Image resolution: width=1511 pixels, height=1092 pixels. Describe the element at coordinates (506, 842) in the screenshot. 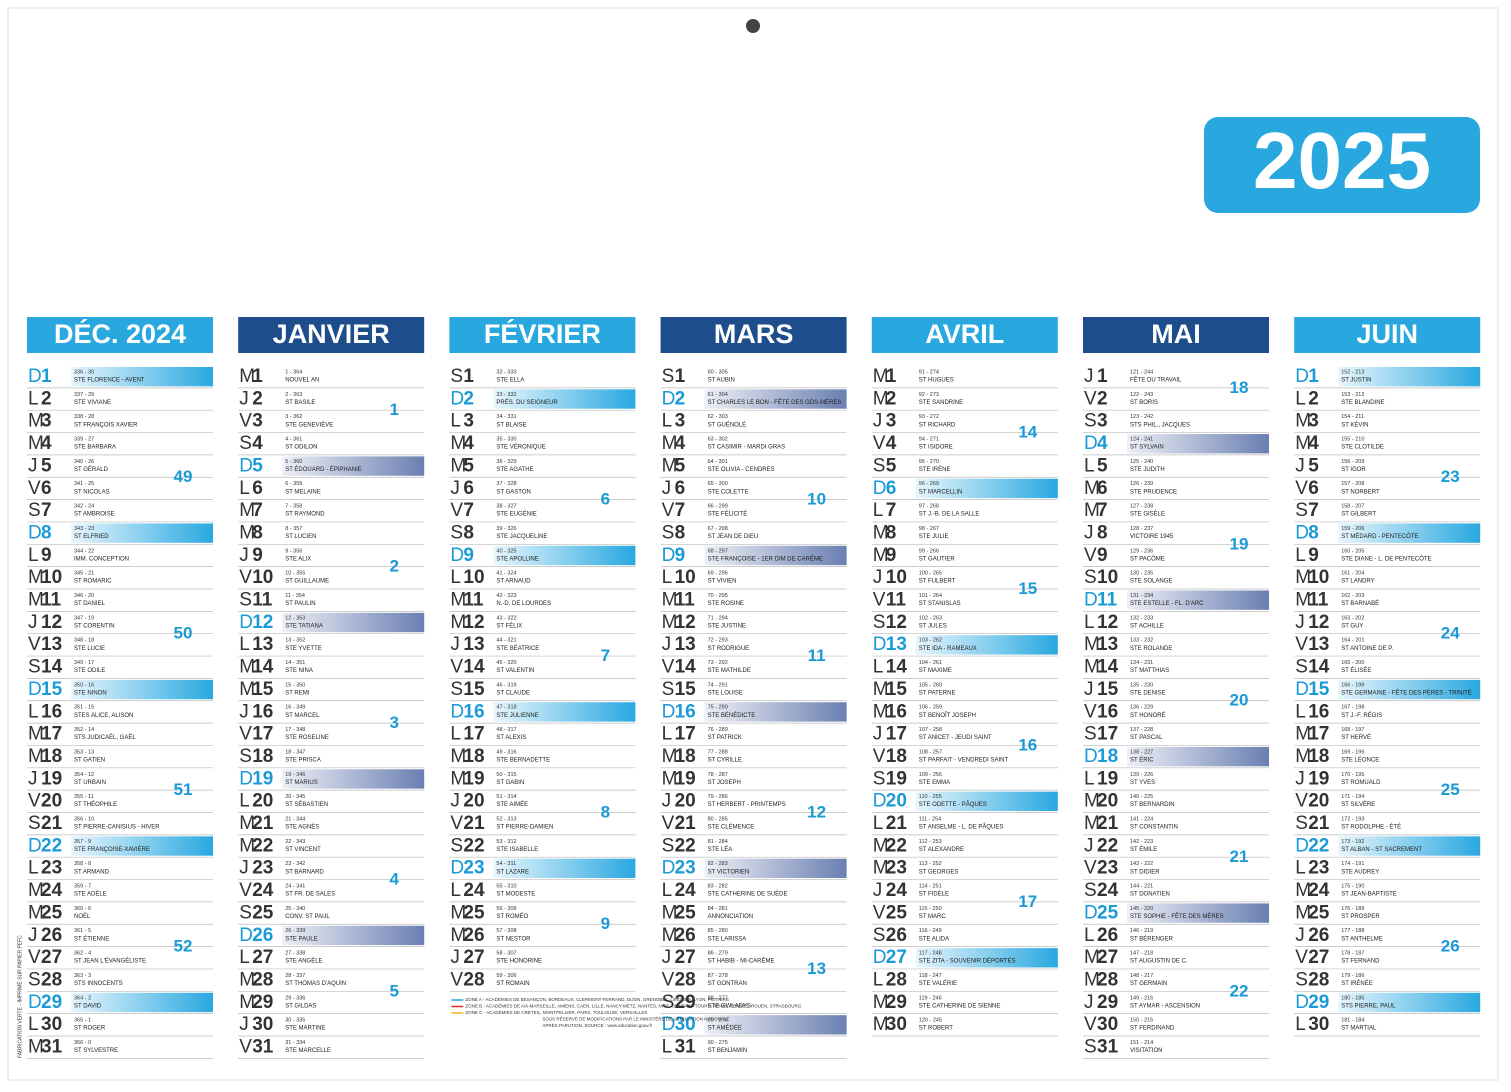

I see `day-count: 53 - 312` at that location.